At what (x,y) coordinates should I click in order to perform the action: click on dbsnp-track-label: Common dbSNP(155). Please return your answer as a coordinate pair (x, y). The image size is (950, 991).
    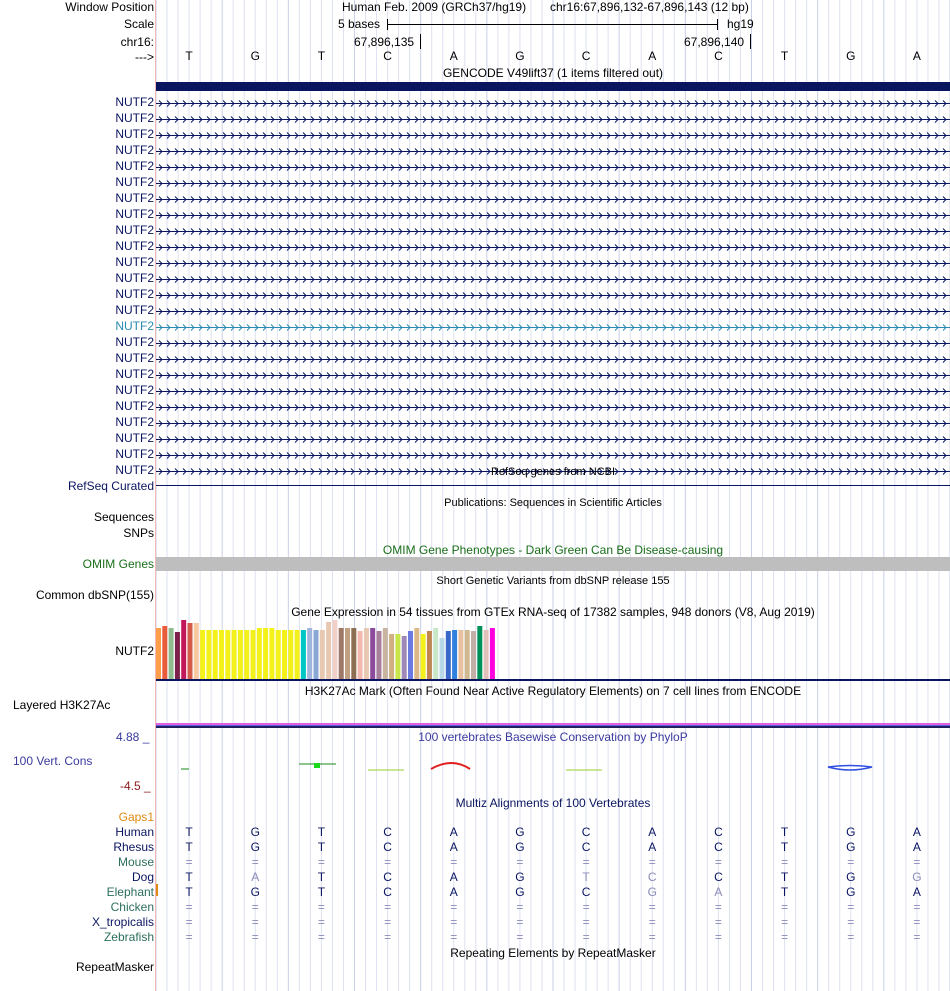
    Looking at the image, I should click on (94, 595).